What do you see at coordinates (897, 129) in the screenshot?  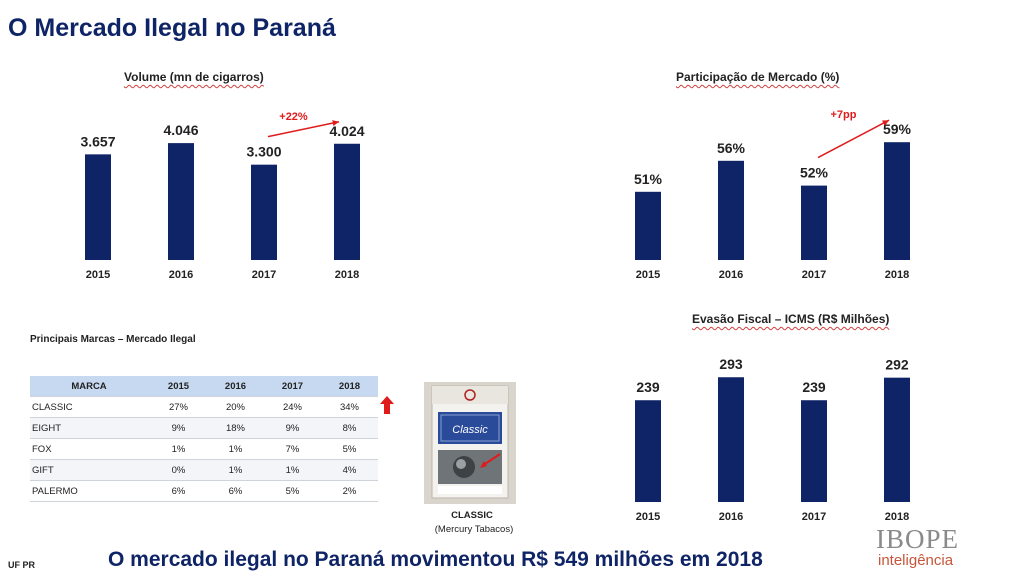 I see `data-label-2018: 59%` at bounding box center [897, 129].